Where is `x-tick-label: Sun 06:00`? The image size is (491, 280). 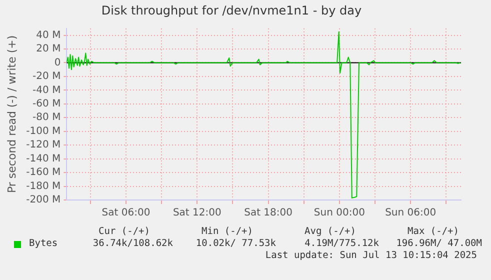 x-tick-label: Sun 06:00 is located at coordinates (410, 213).